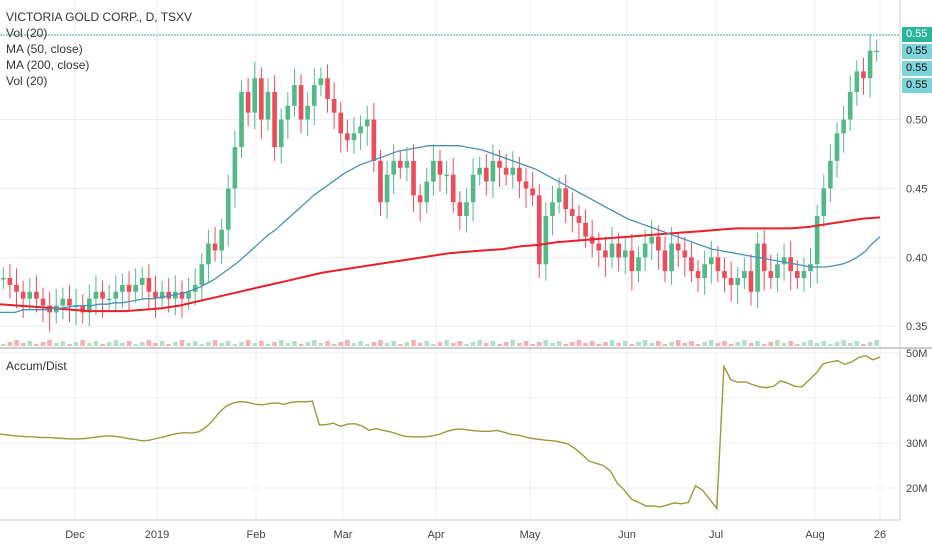  What do you see at coordinates (530, 535) in the screenshot?
I see `time-tick-label: May` at bounding box center [530, 535].